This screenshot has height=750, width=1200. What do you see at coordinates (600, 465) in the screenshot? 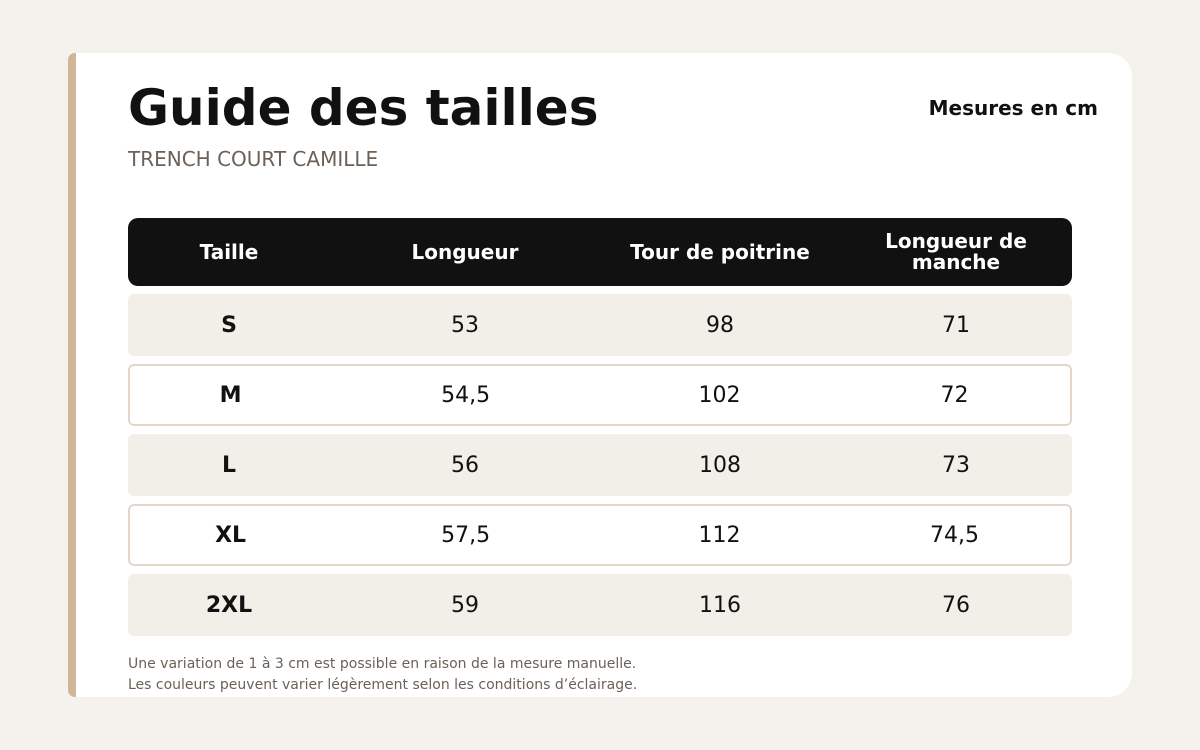
I see `table-row: L 56 108 73` at bounding box center [600, 465].